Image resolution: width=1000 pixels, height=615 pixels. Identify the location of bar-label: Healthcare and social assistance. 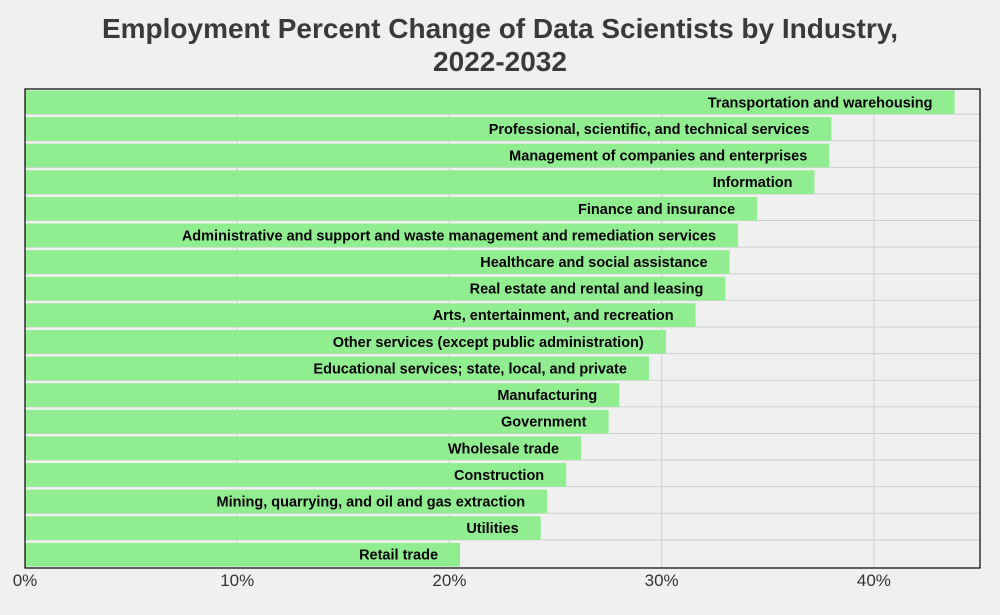
(593, 263).